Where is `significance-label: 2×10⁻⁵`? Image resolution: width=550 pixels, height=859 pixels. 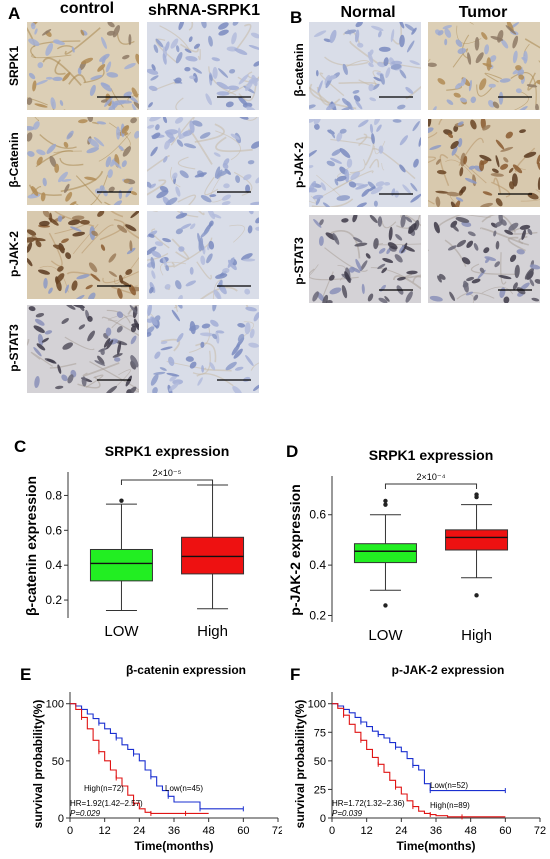
significance-label: 2×10⁻⁵ is located at coordinates (167, 473).